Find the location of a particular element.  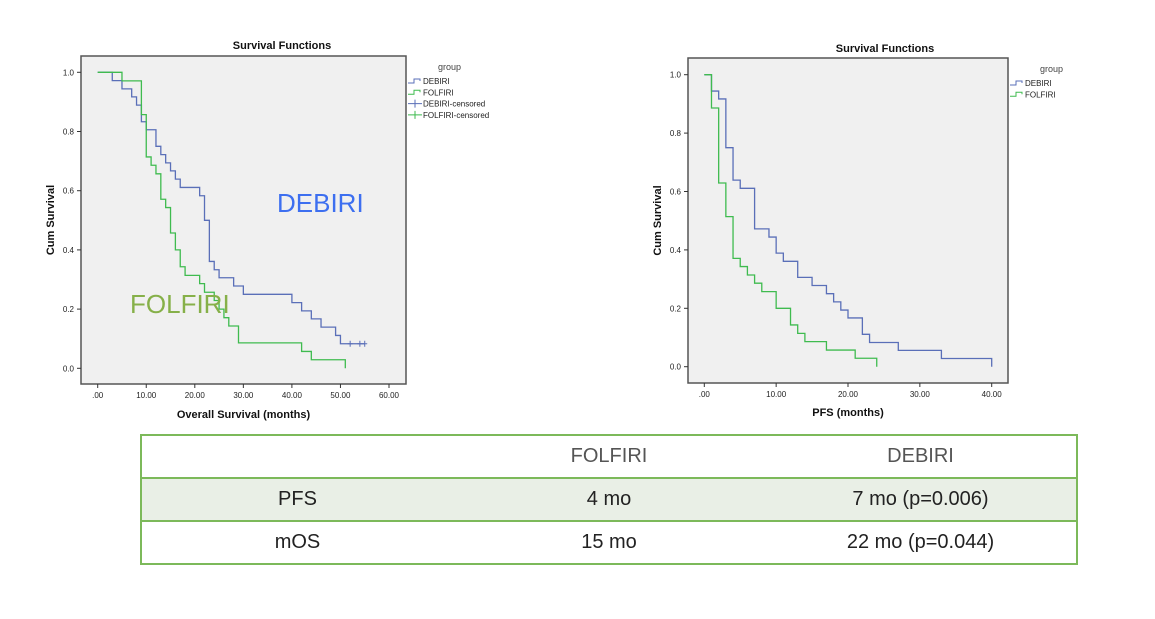

header-cell-folfiri: FOLFIRI is located at coordinates (609, 456).